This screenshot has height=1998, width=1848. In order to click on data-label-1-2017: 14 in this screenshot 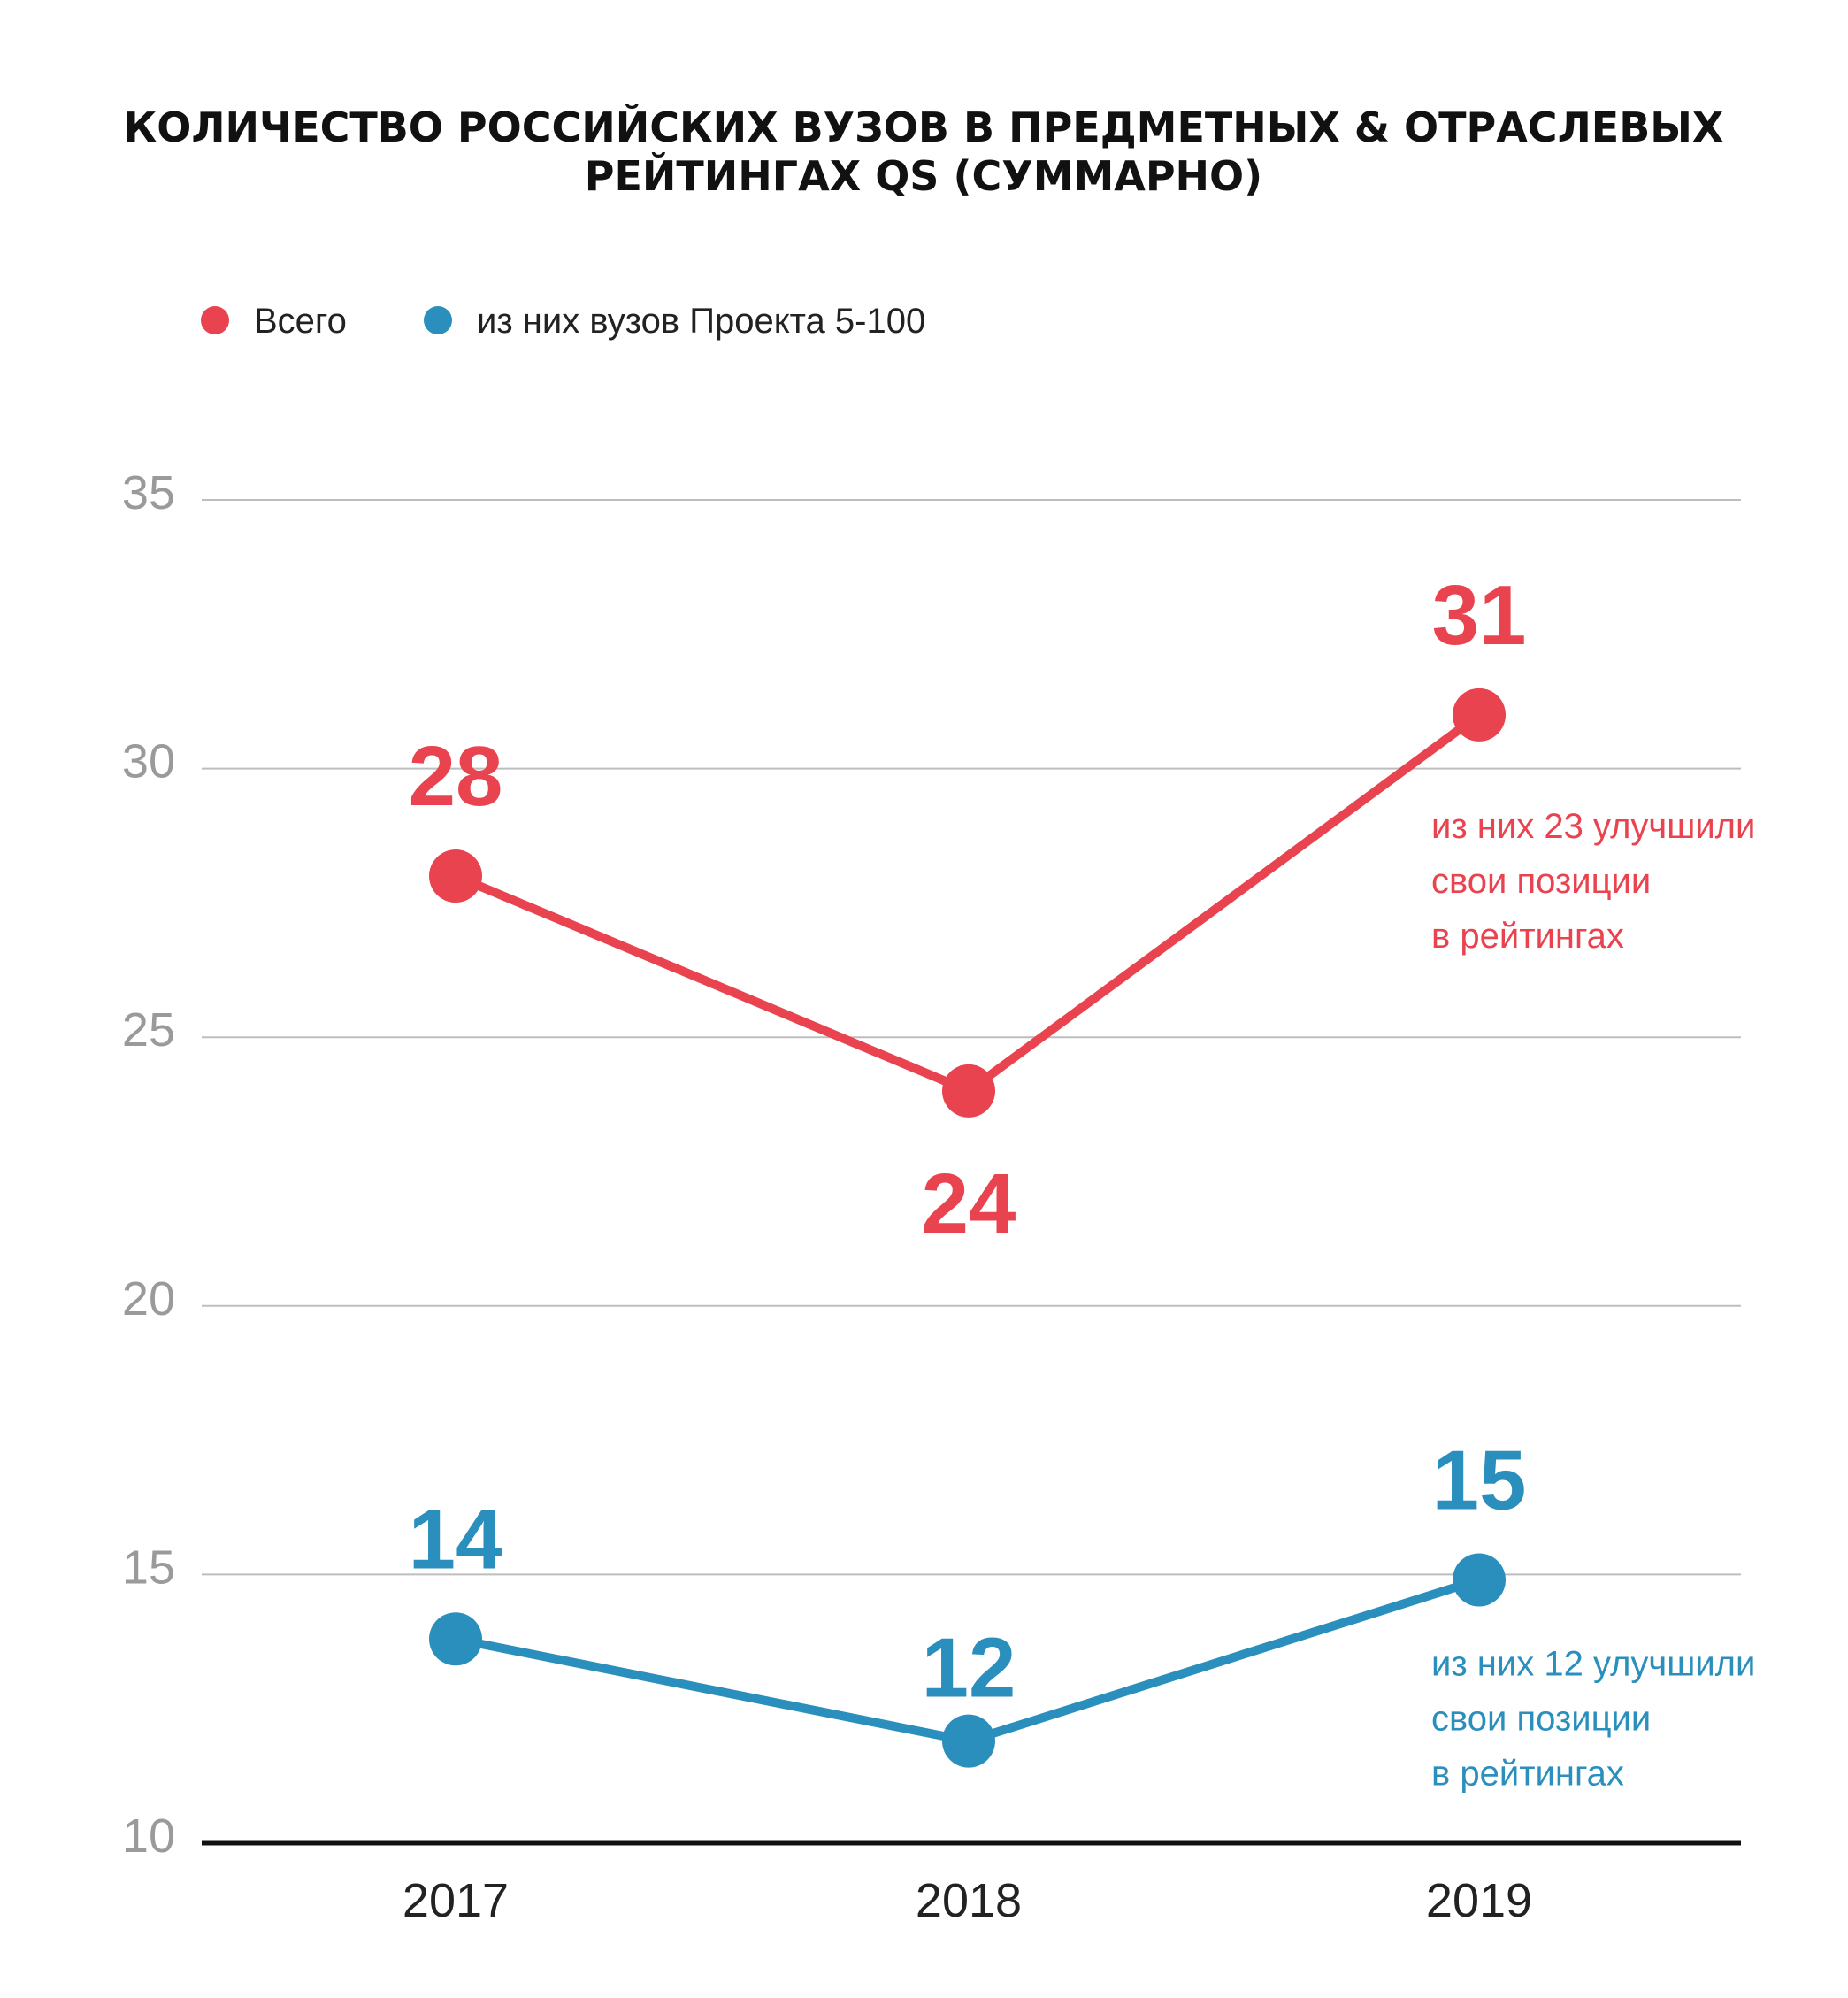, I will do `click(456, 1539)`.